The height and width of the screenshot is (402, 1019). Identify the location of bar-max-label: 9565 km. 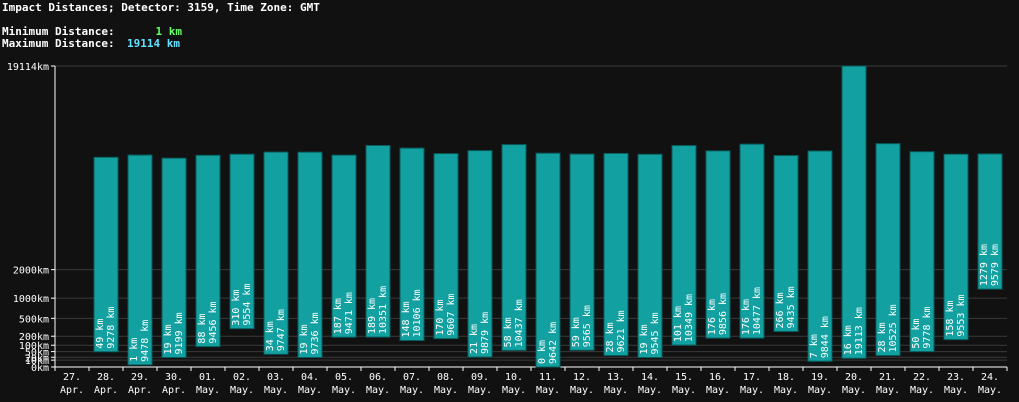
(587, 326).